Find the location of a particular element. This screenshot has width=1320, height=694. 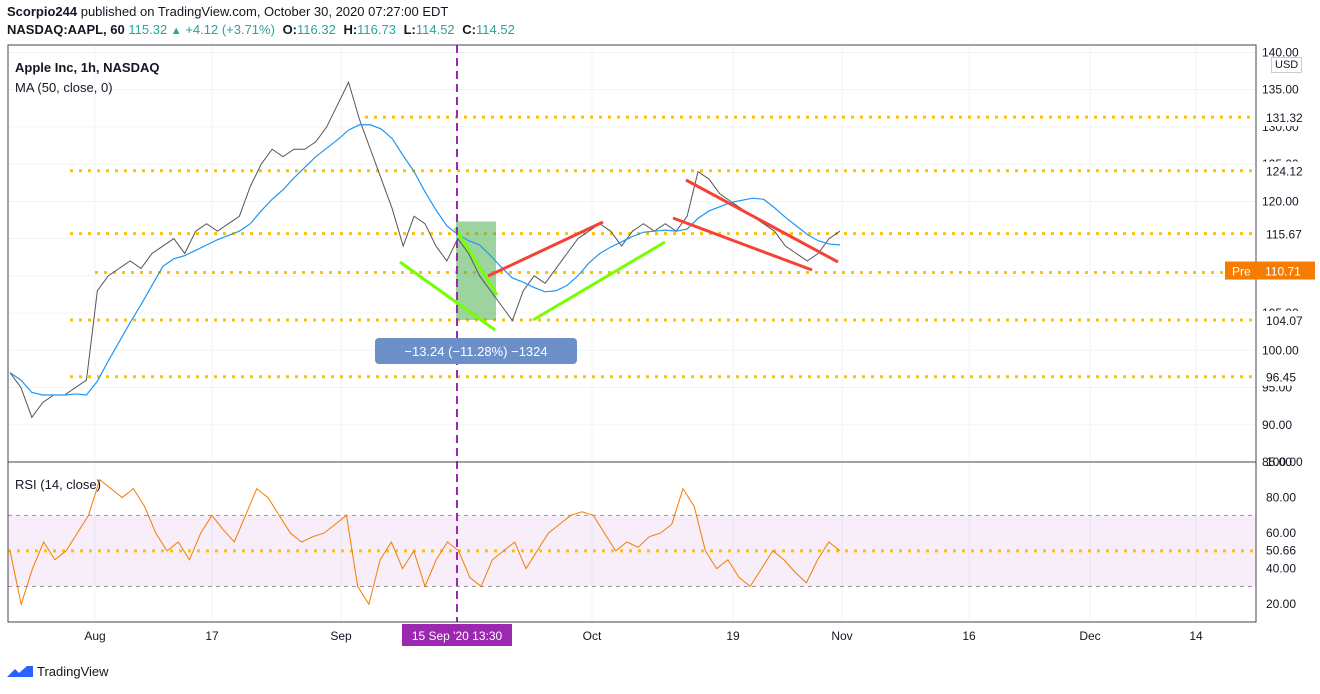

rsi-tick-label: 60.00 is located at coordinates (1281, 533).